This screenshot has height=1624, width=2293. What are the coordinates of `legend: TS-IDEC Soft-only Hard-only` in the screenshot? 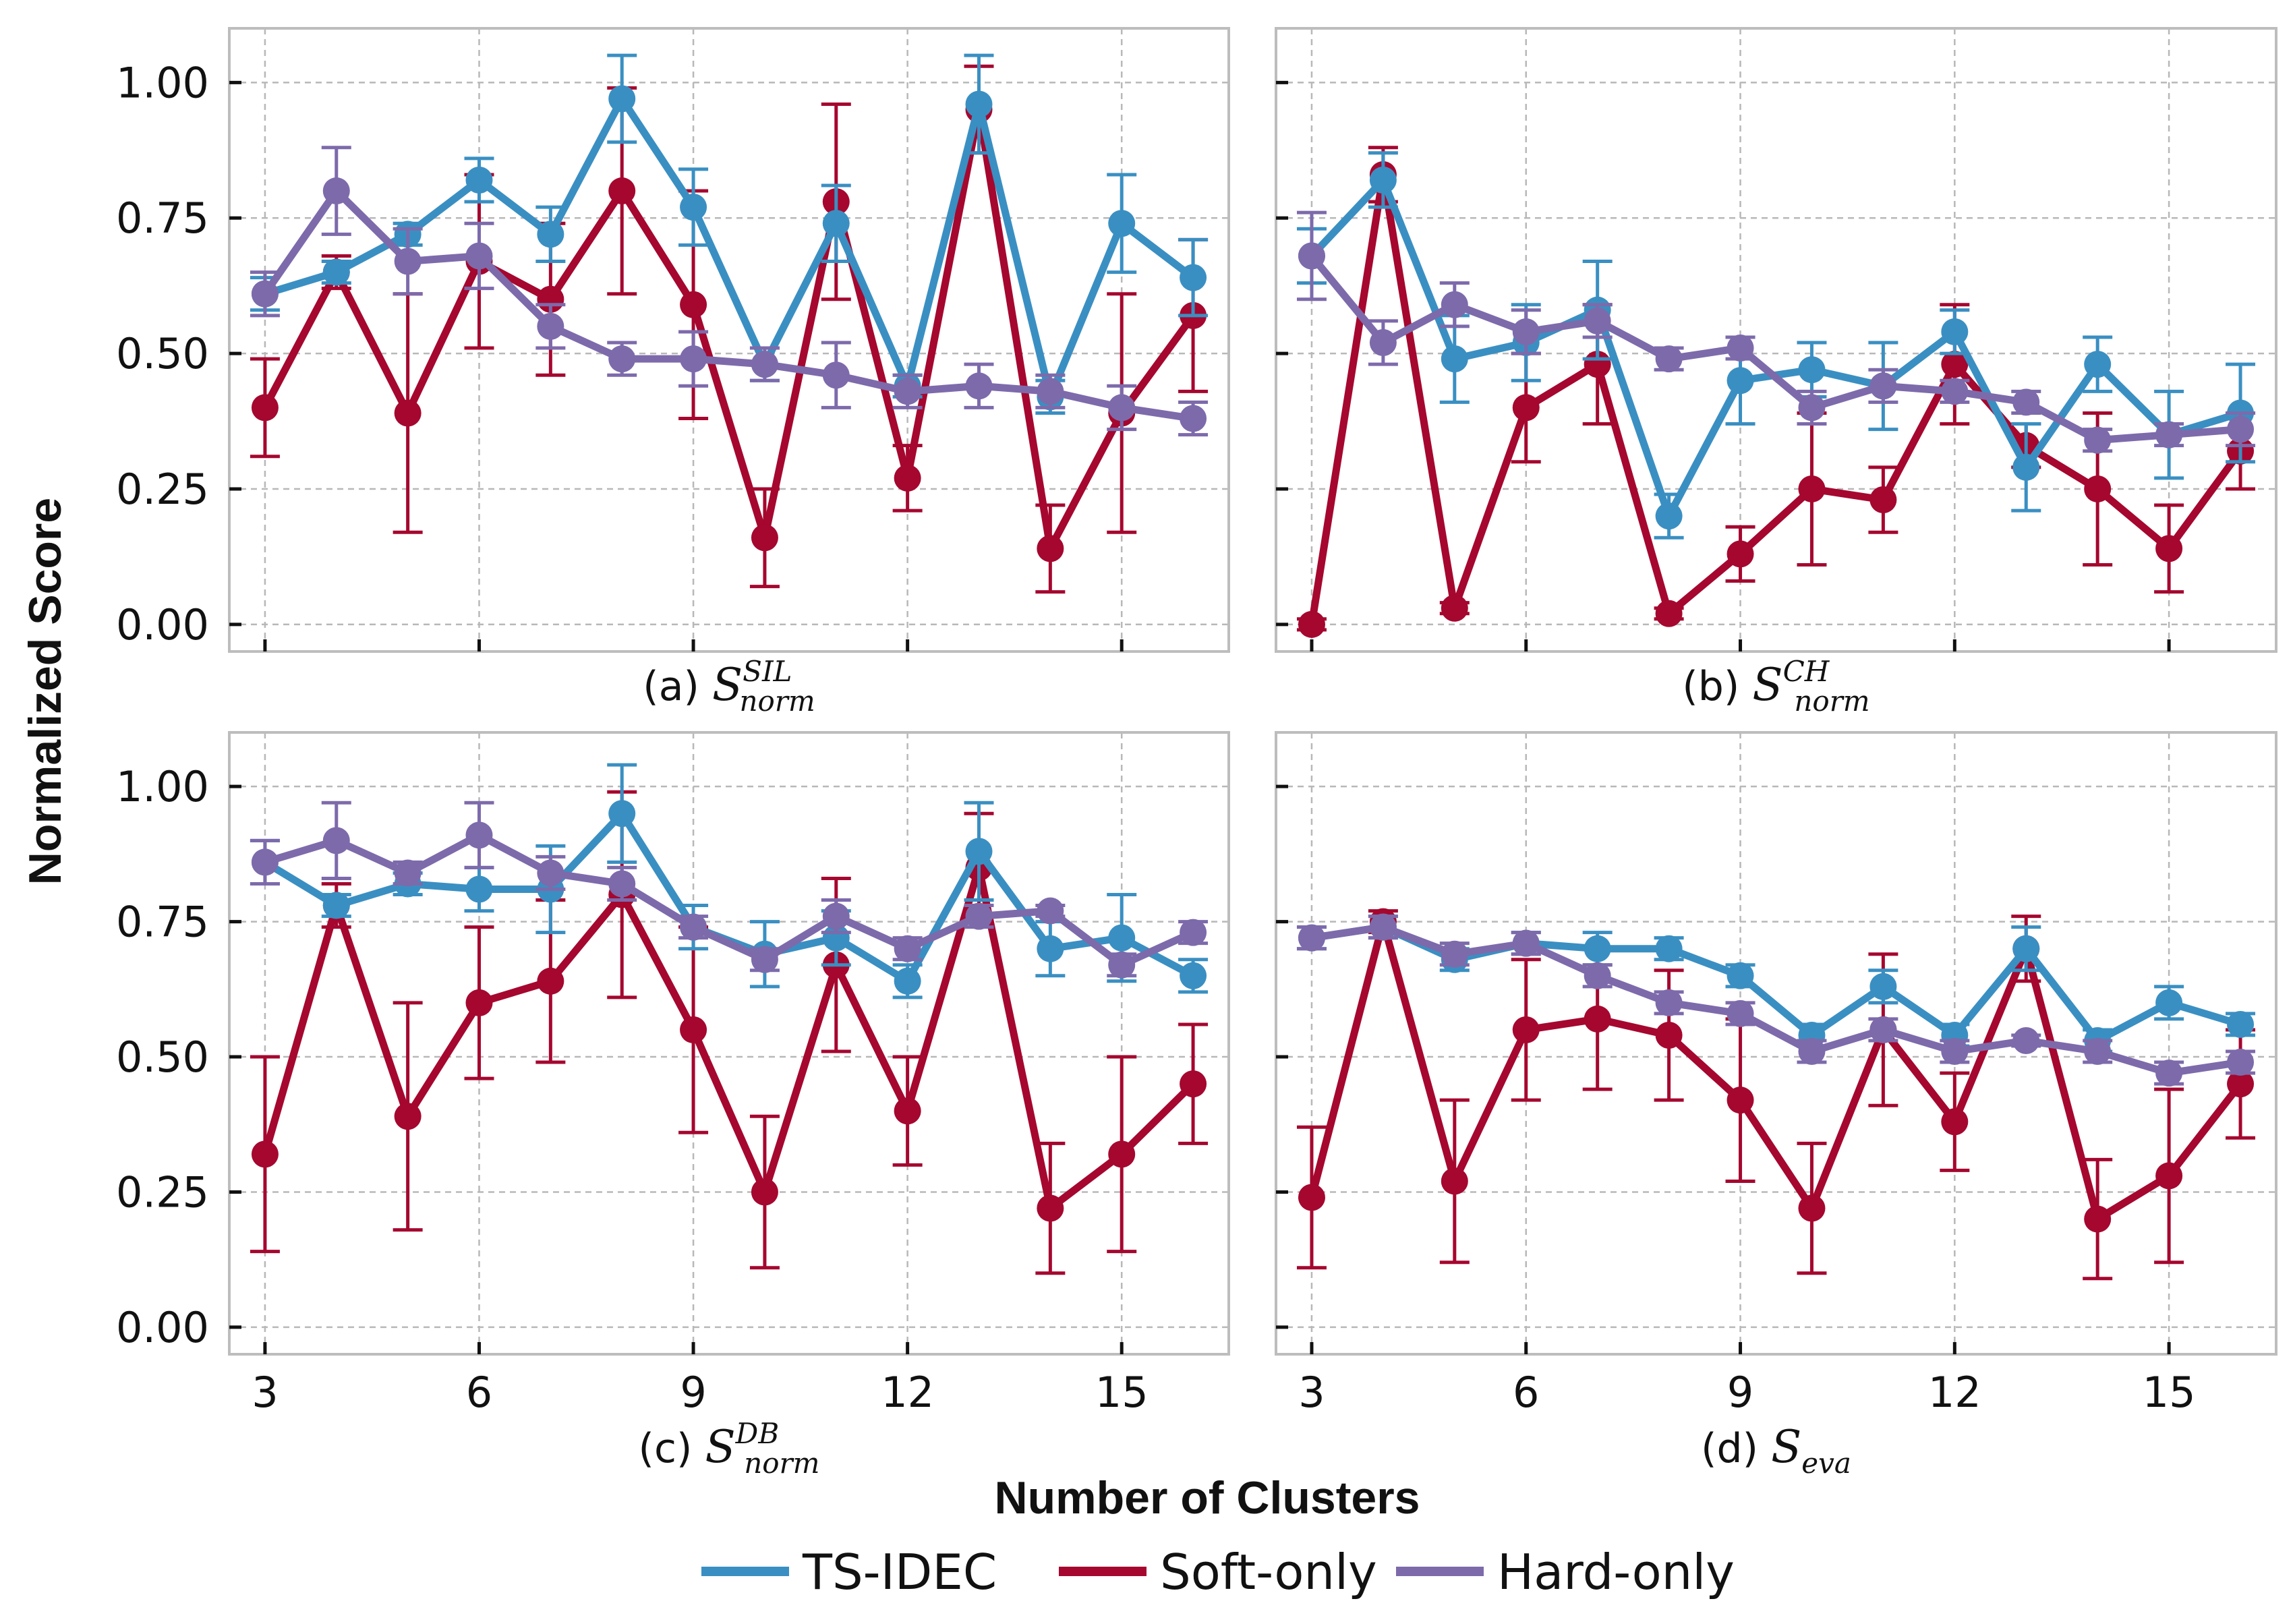 It's located at (1218, 1572).